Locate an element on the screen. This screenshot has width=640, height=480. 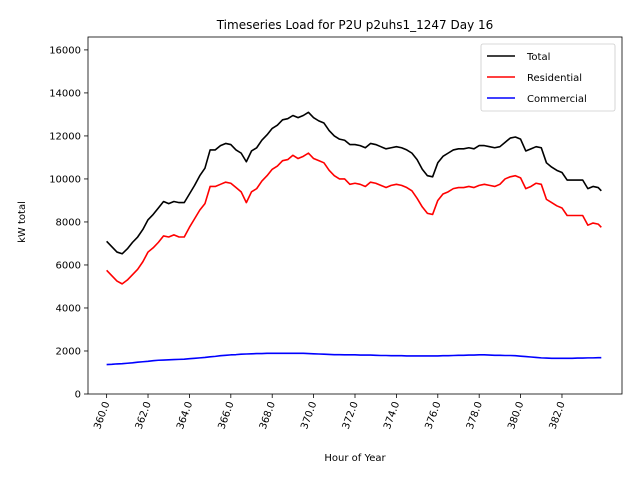
series-line-commercial is located at coordinates (354, 359).